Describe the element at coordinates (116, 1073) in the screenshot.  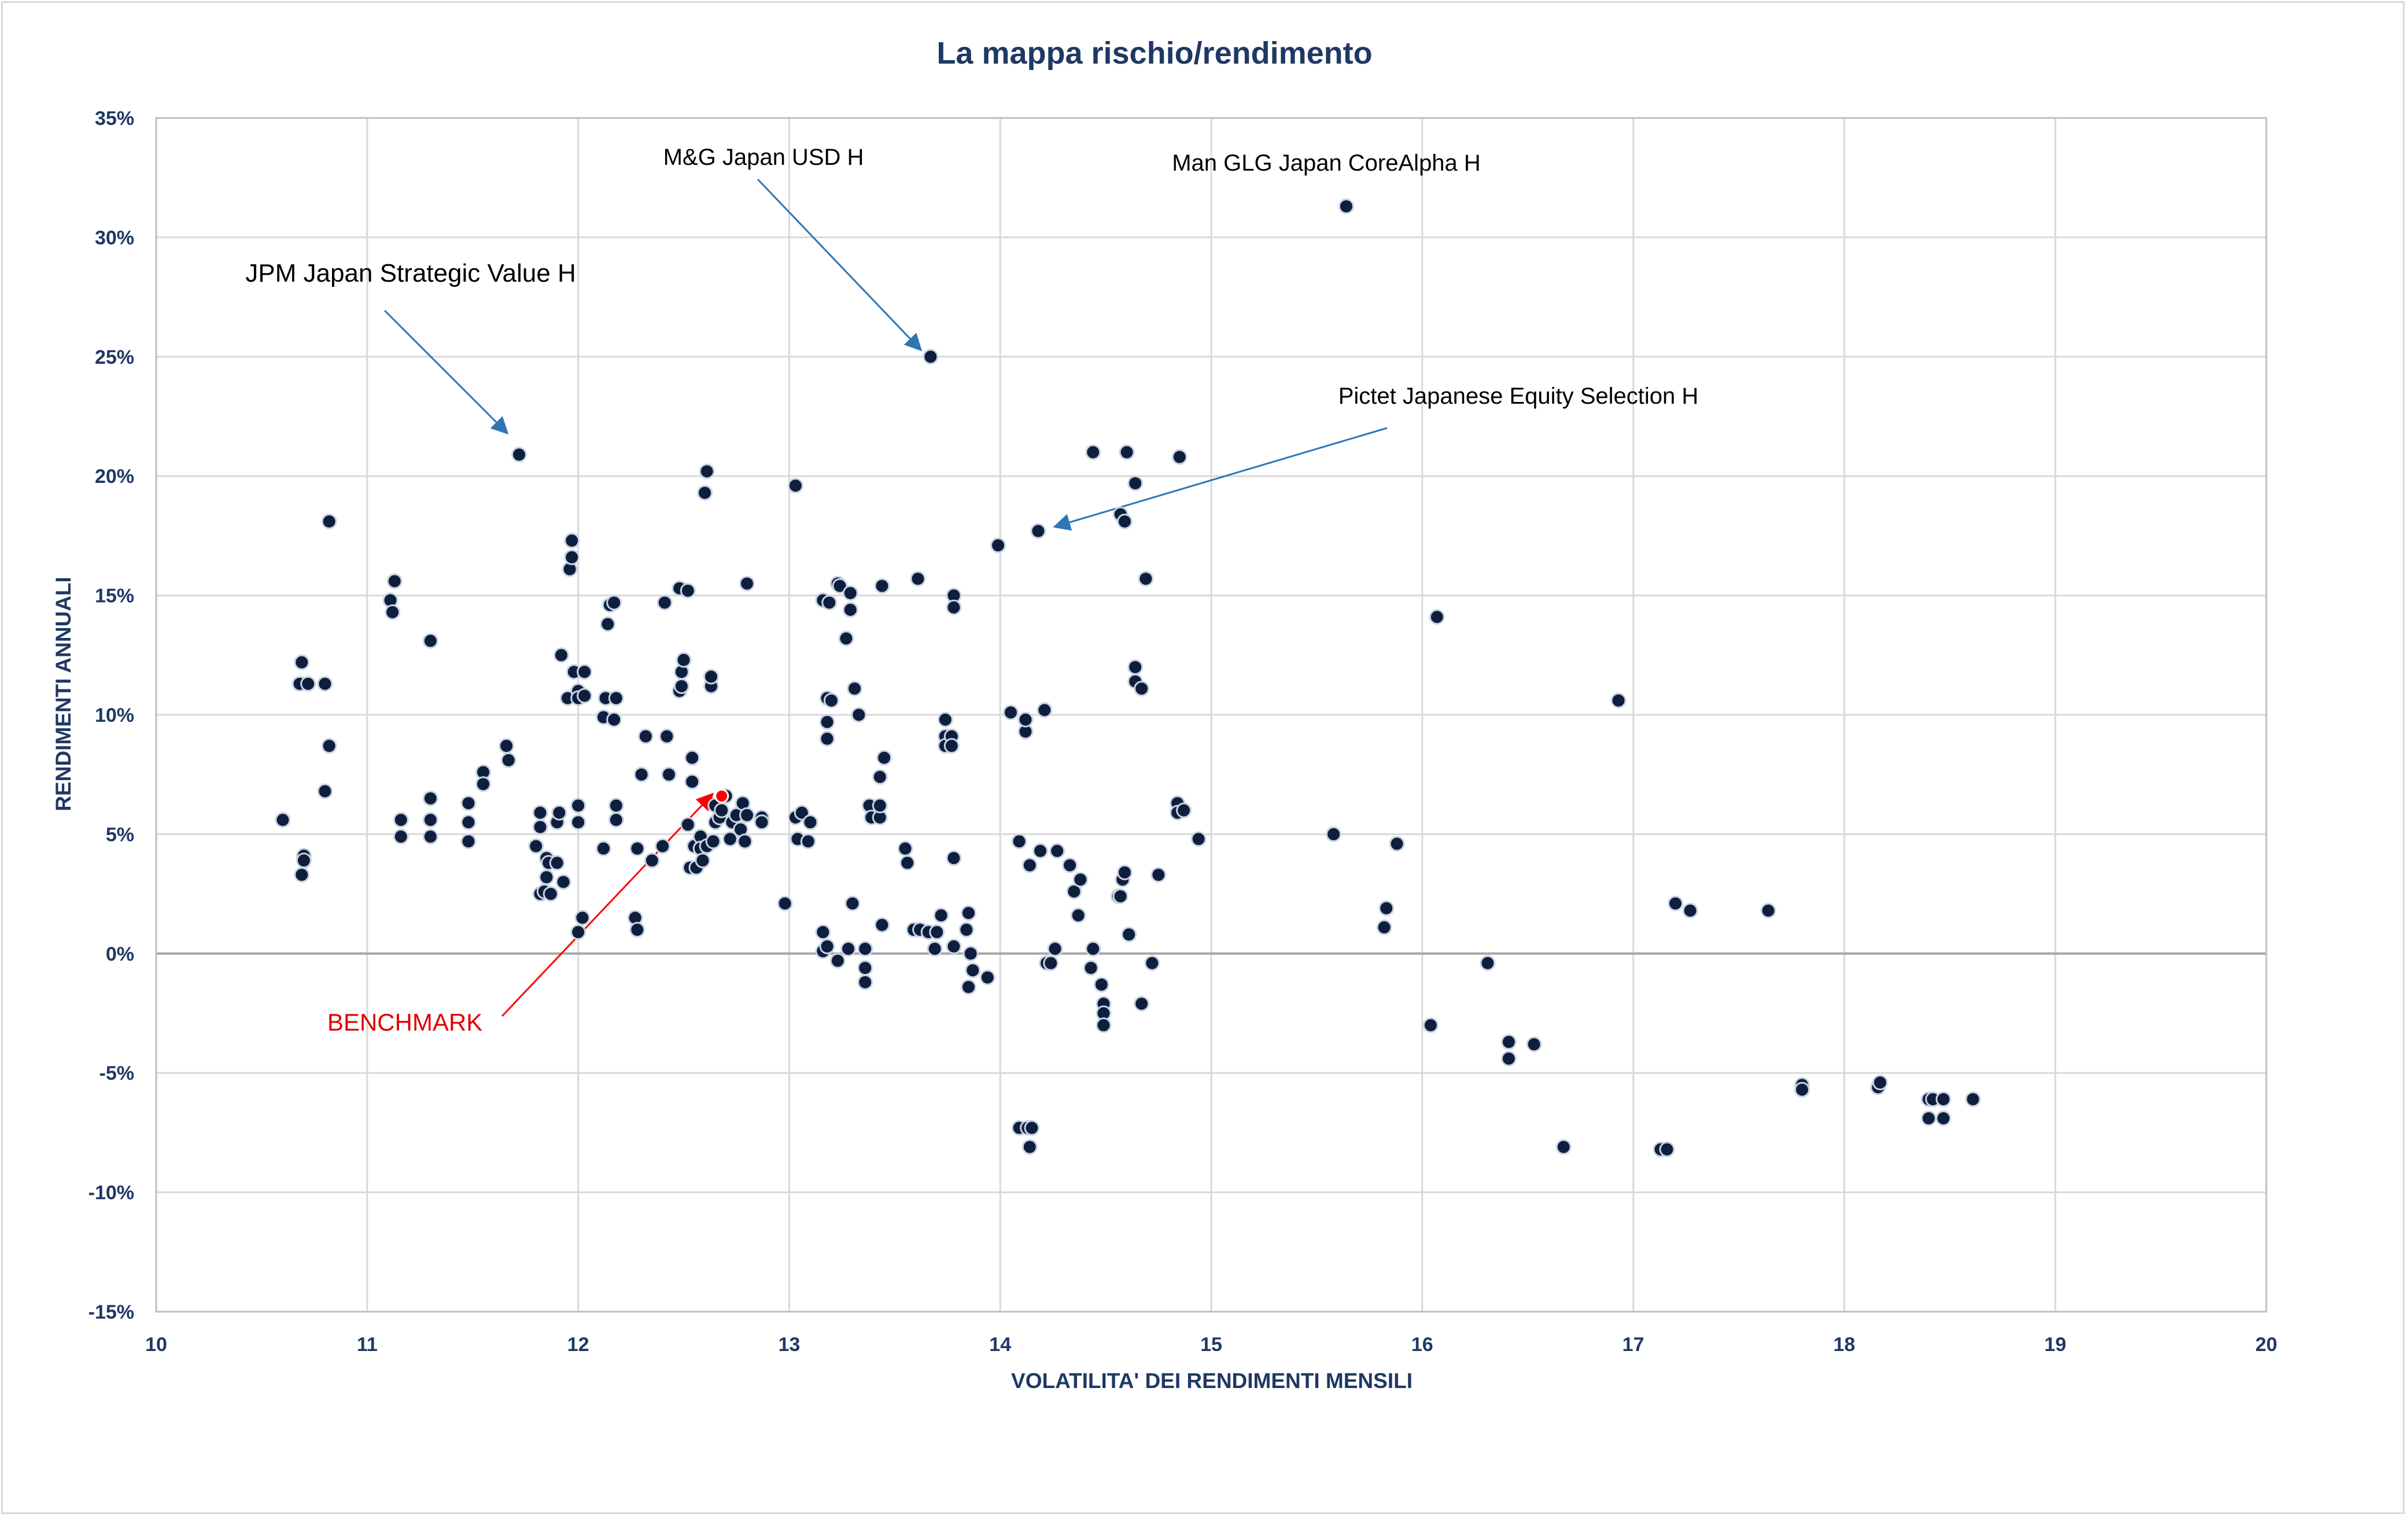
I see `y-tick-label: -5%` at that location.